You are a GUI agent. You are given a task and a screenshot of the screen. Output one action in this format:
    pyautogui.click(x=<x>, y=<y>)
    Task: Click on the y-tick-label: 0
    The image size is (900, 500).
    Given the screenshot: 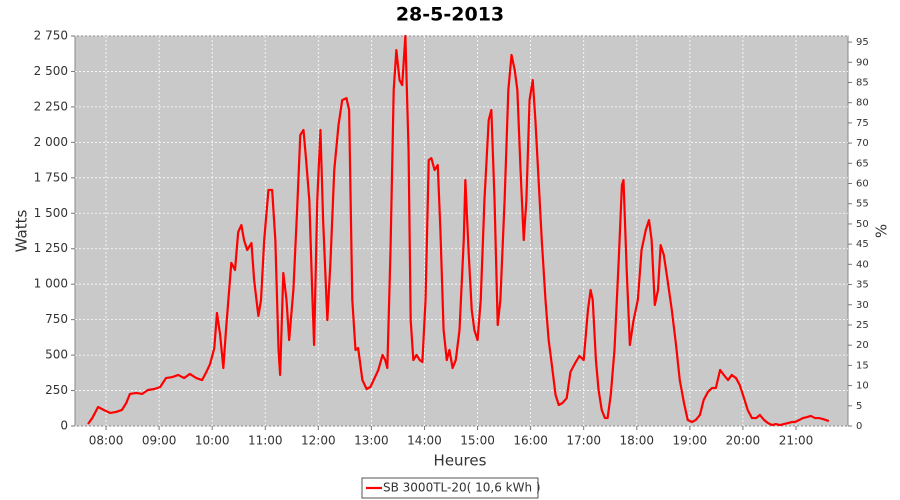 What is the action you would take?
    pyautogui.click(x=64, y=426)
    